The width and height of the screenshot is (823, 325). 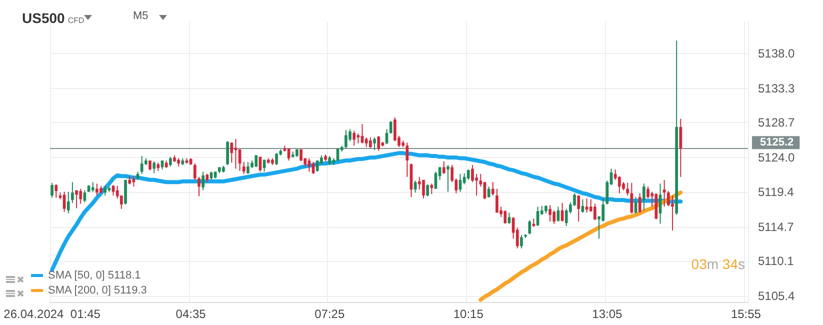 I want to click on y-tick-label: 5105.4, so click(x=777, y=296).